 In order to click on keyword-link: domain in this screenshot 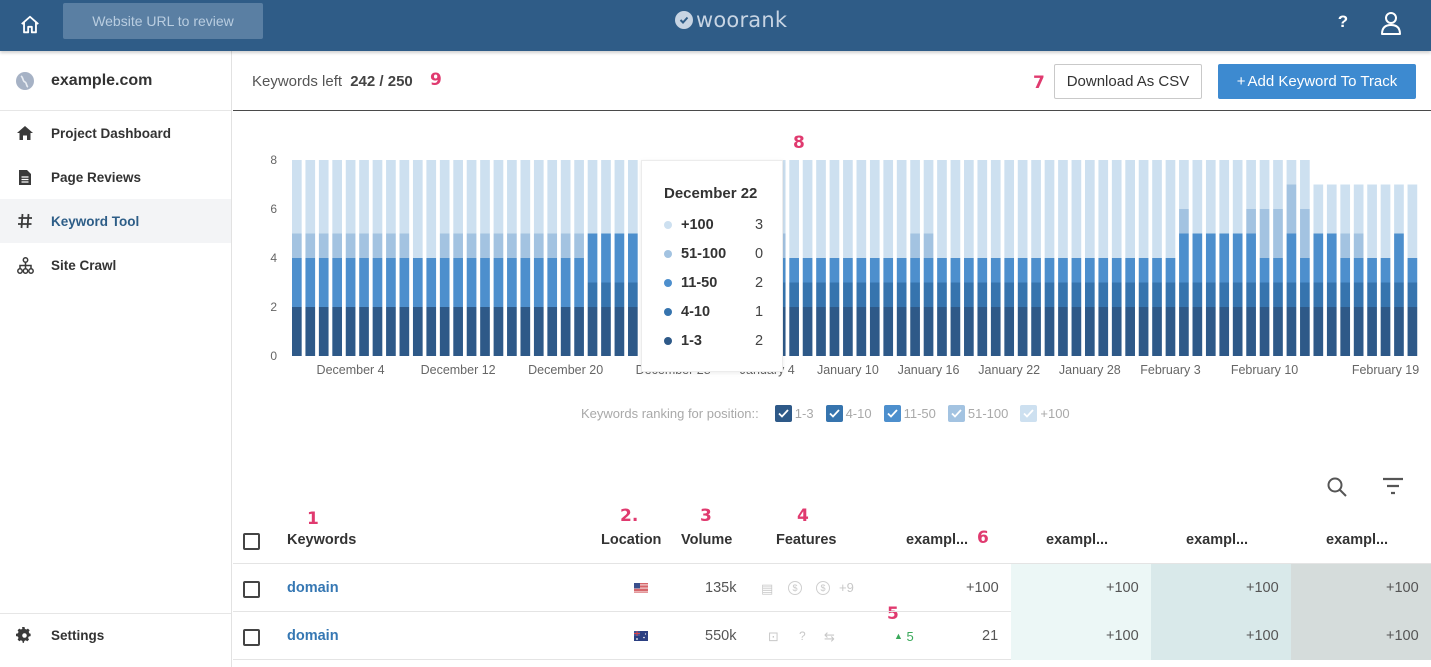, I will do `click(313, 636)`.